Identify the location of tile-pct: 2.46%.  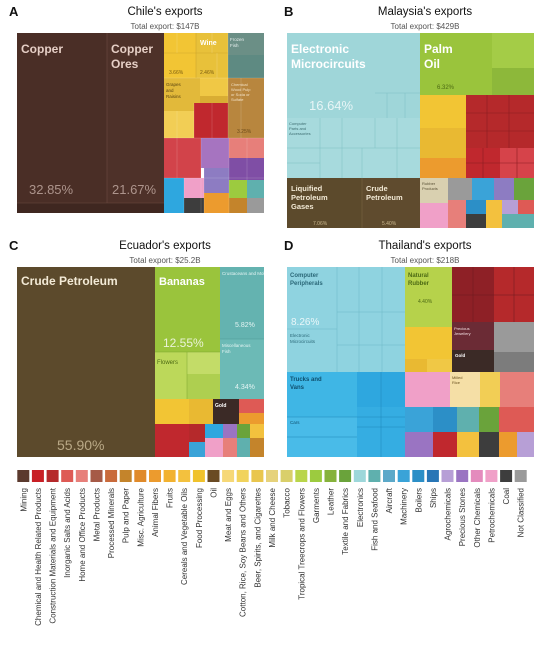
(207, 73).